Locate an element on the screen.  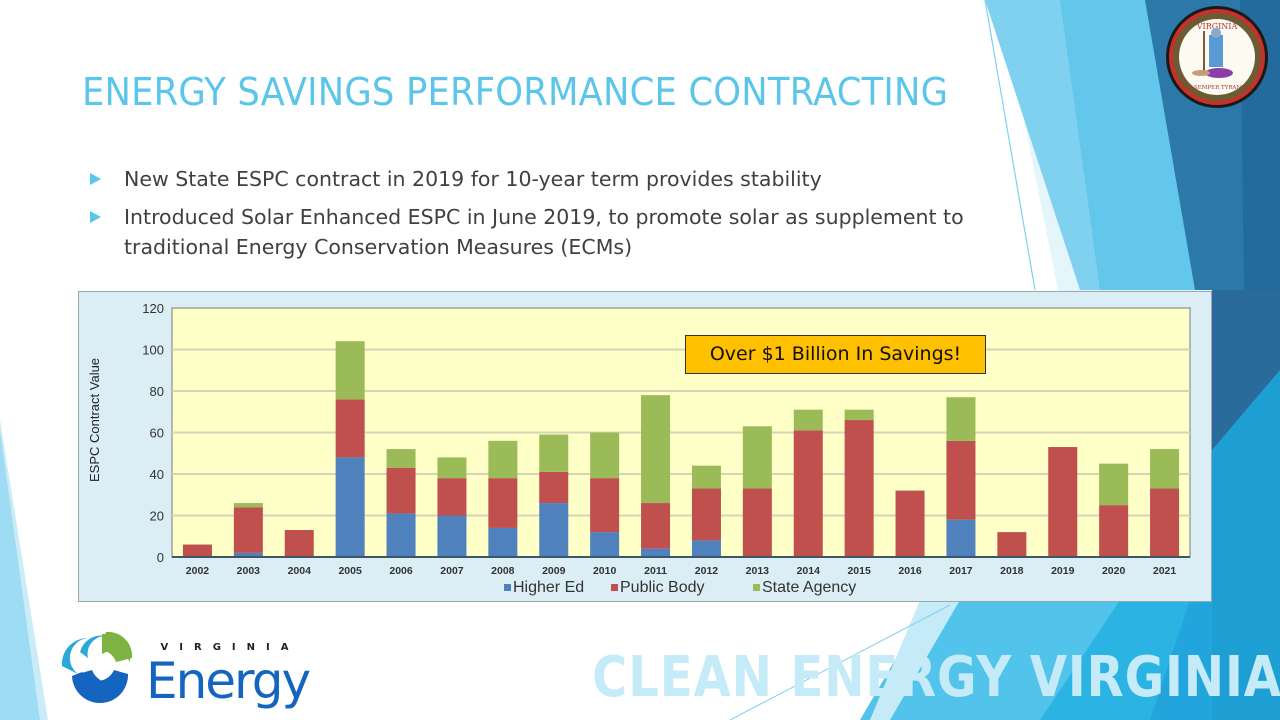
y-tick-label: 100 is located at coordinates (153, 350).